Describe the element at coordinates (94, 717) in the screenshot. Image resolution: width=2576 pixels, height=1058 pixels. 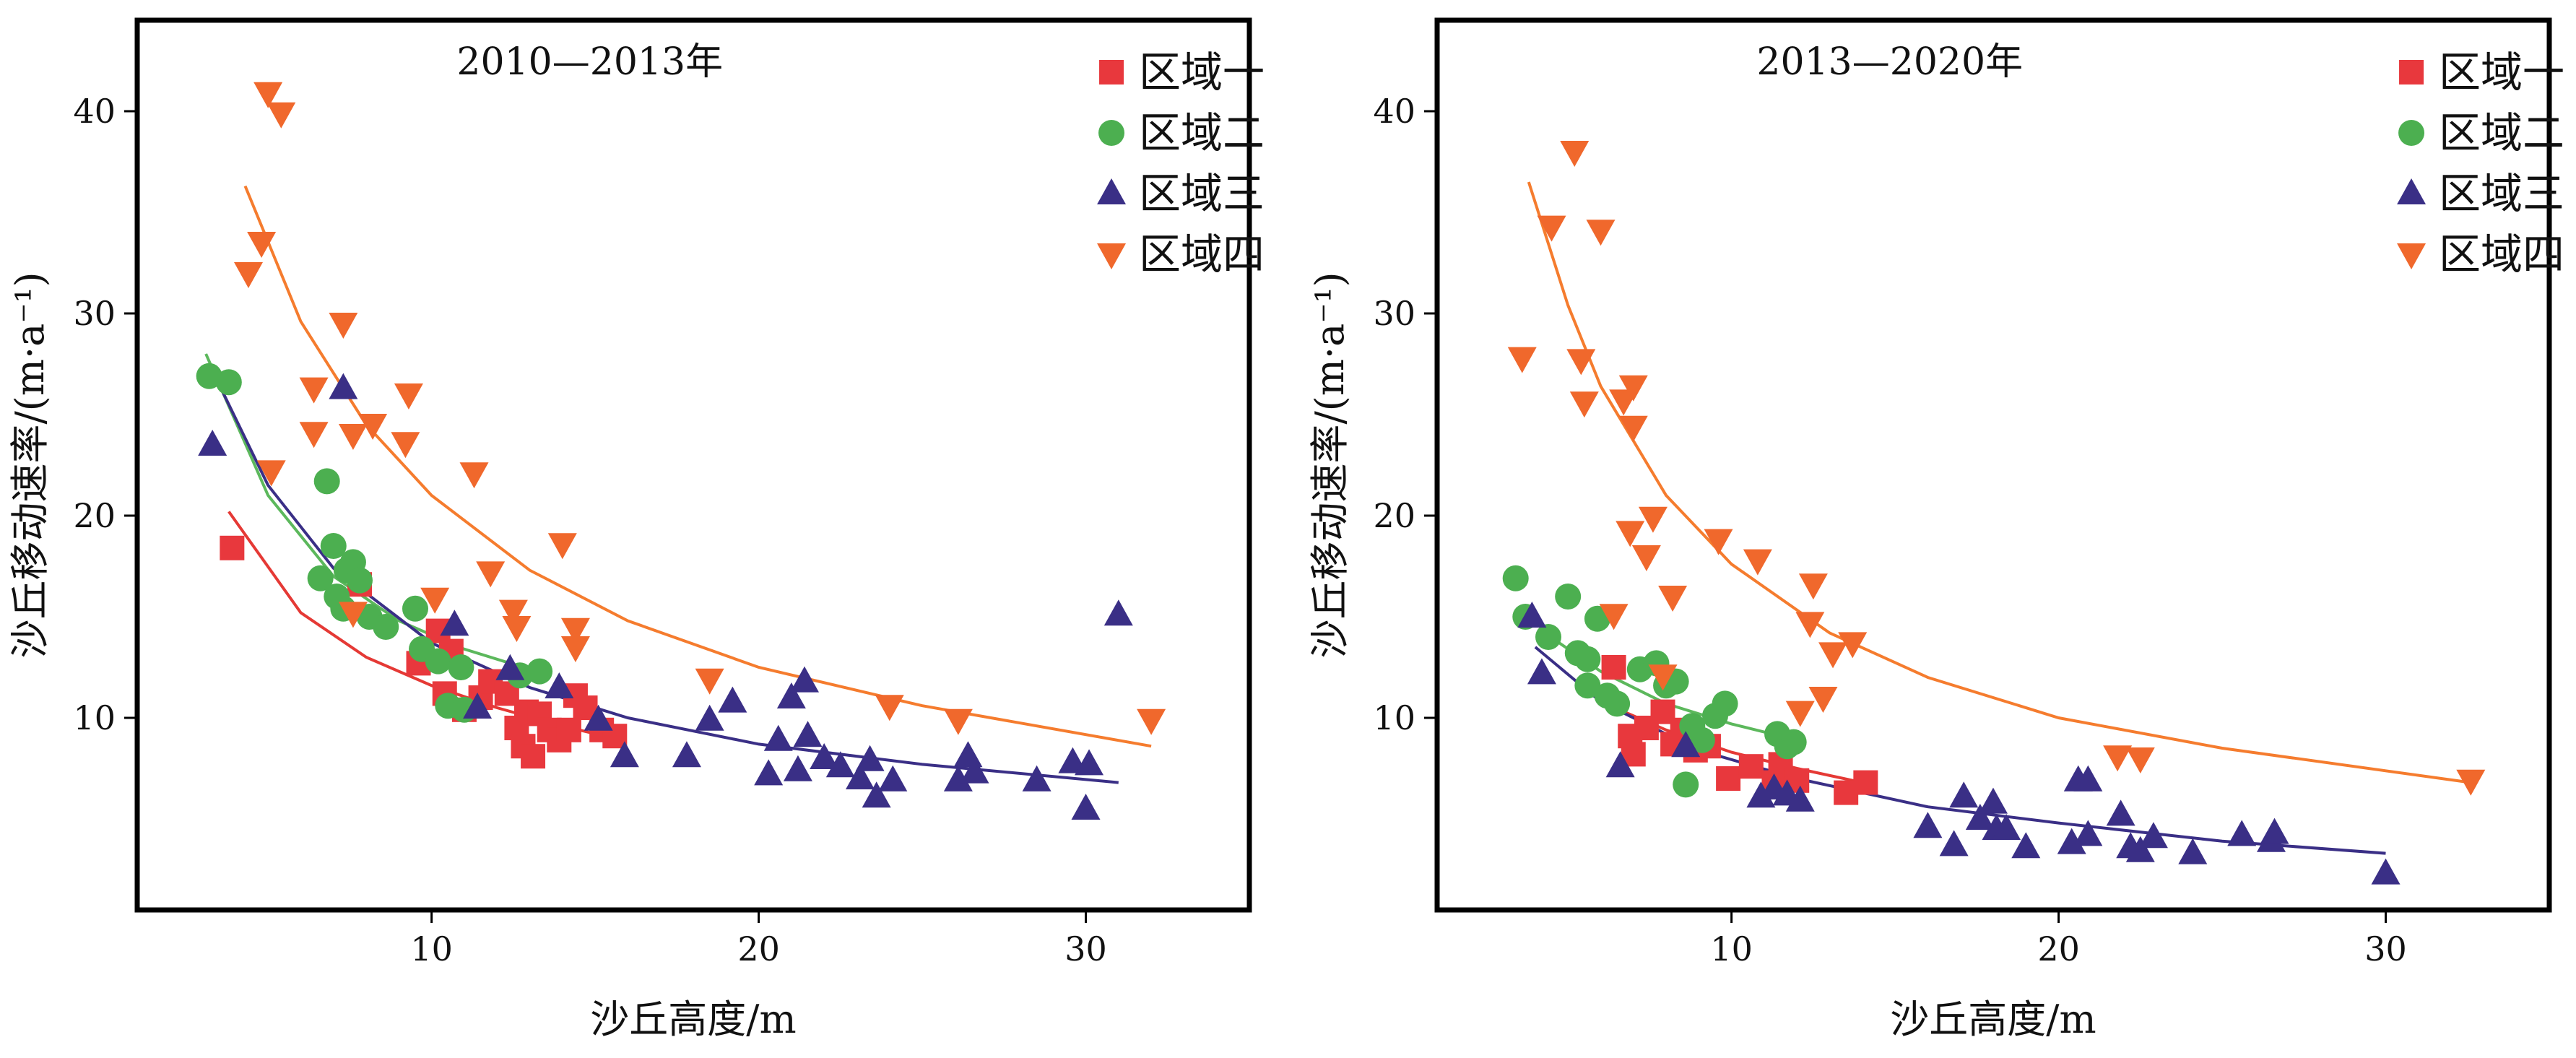
I see `y-tick-label: 10` at that location.